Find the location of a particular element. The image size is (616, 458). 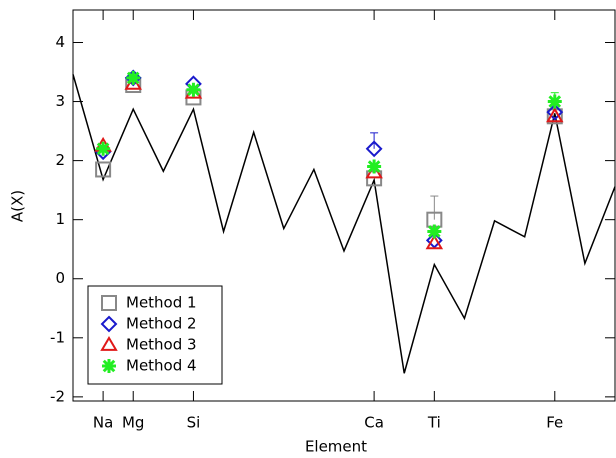

y-tick-label: 1 is located at coordinates (60, 219).